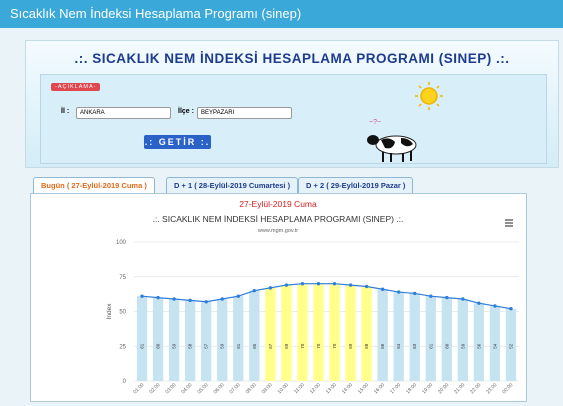 Image resolution: width=563 pixels, height=406 pixels. Describe the element at coordinates (65, 111) in the screenshot. I see `province-label: İl :` at that location.